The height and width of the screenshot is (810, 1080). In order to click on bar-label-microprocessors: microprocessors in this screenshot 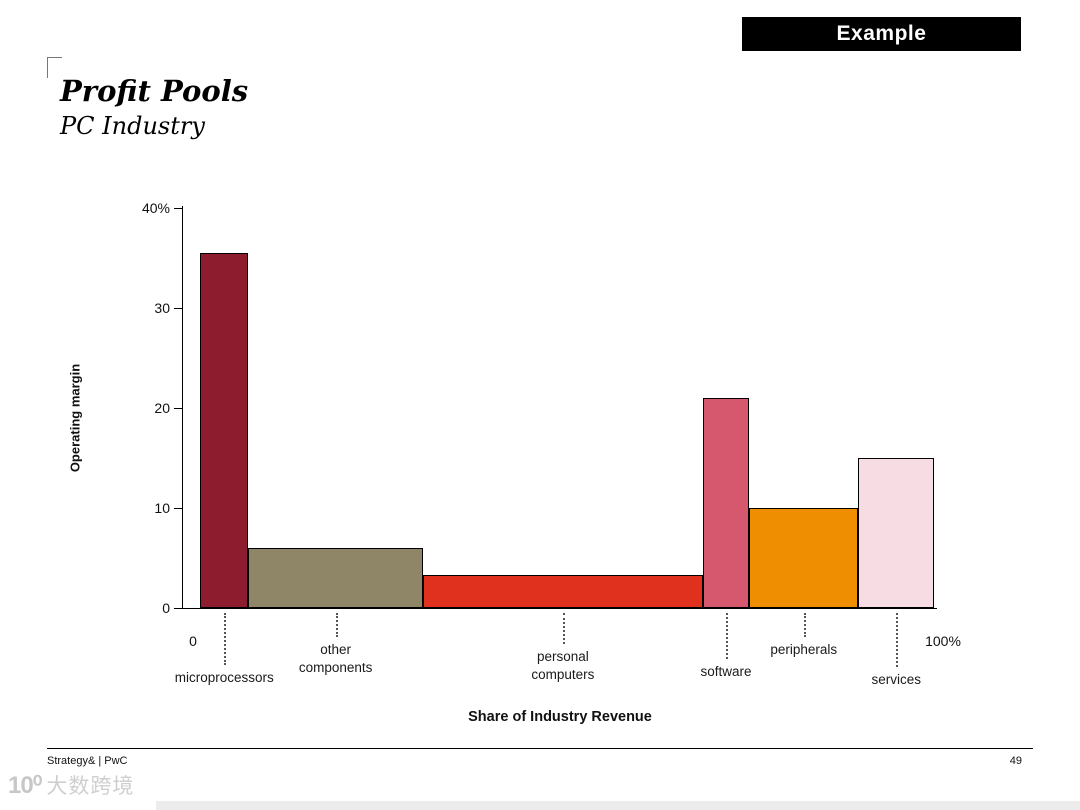, I will do `click(224, 678)`.